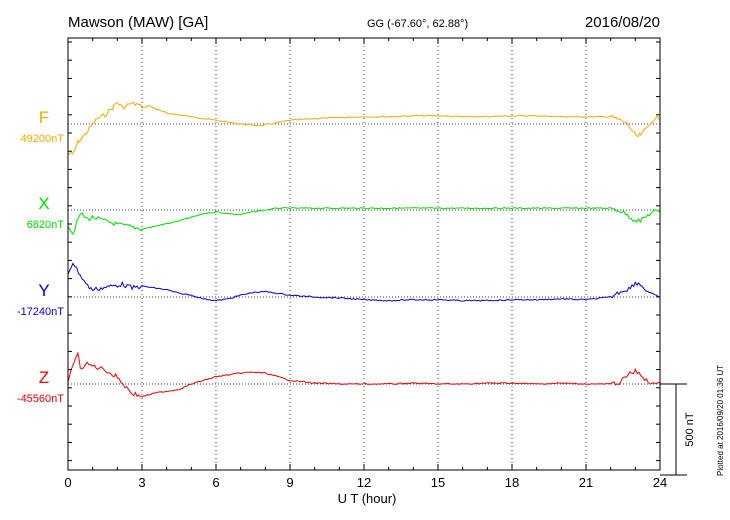 This screenshot has width=730, height=520. Describe the element at coordinates (586, 482) in the screenshot. I see `x-tick-label: 21` at that location.